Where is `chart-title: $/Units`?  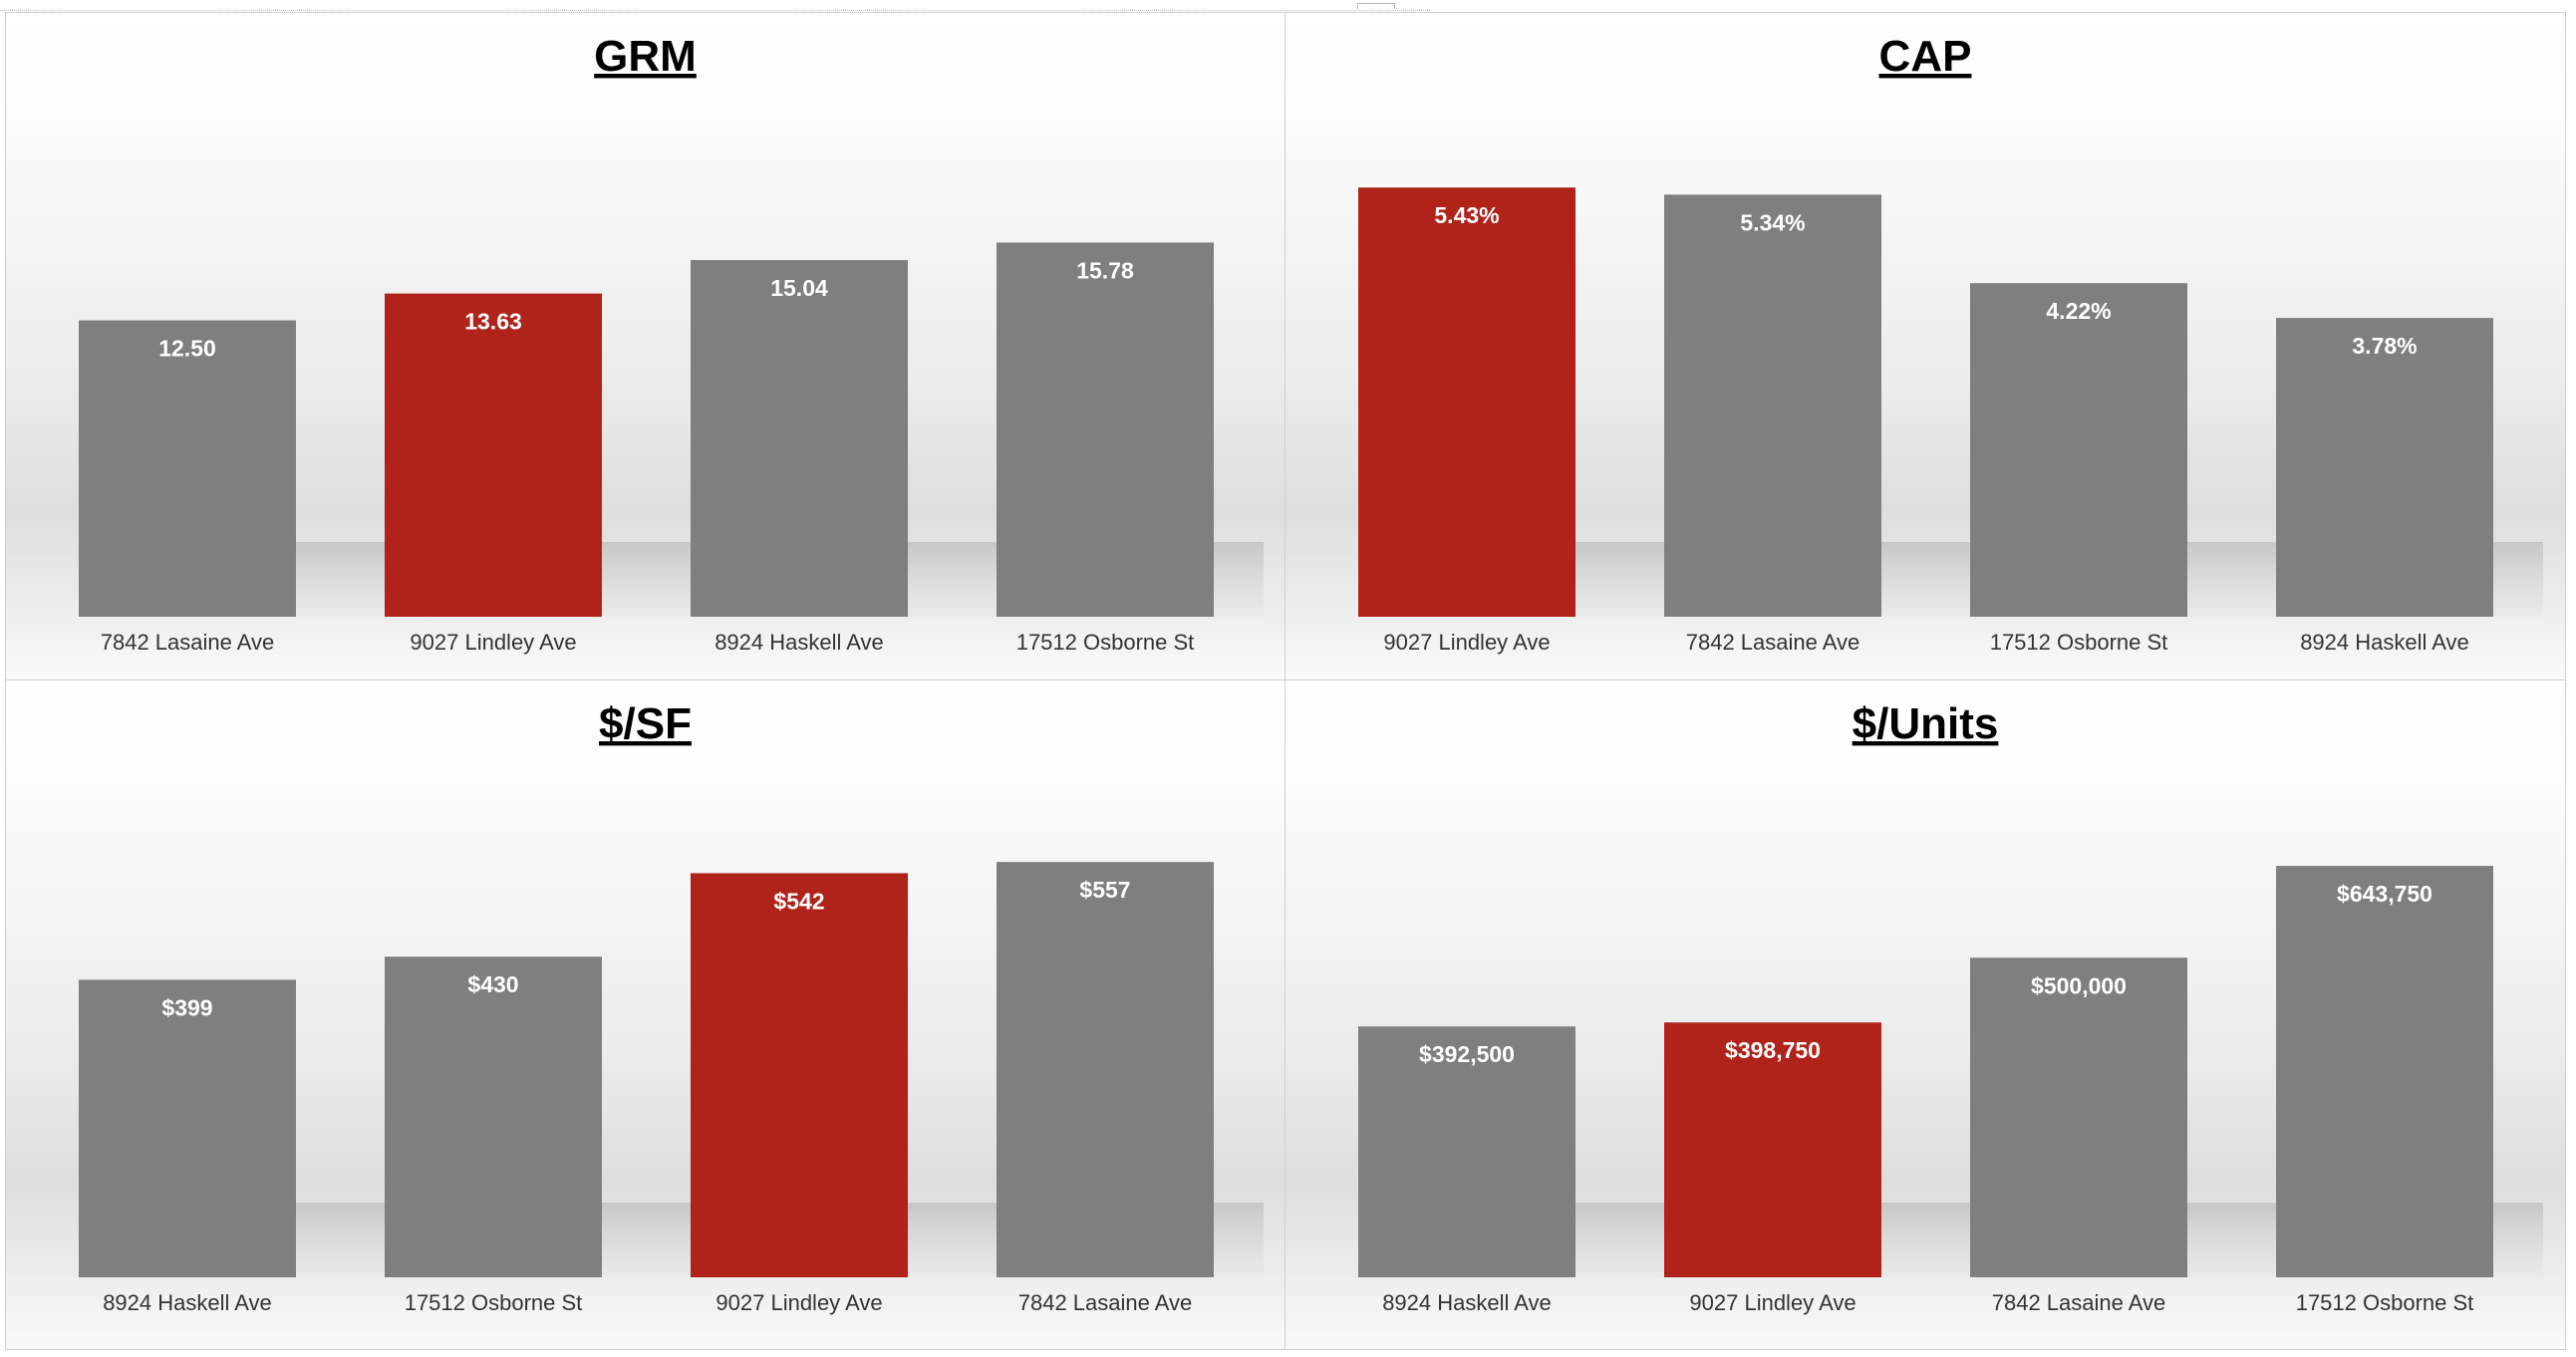 chart-title: $/Units is located at coordinates (1926, 723).